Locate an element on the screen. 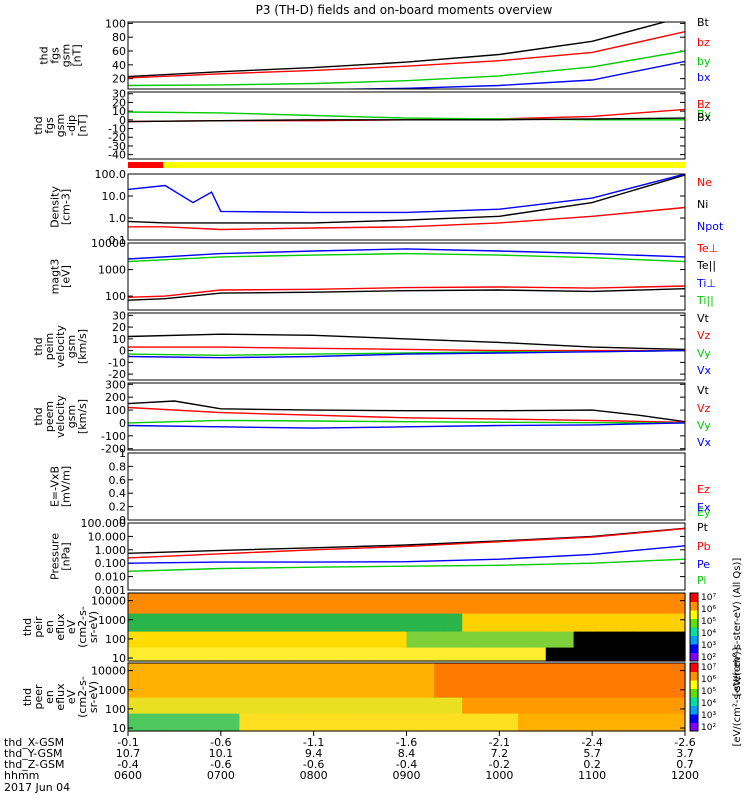  series-line-Vz is located at coordinates (406, 349).